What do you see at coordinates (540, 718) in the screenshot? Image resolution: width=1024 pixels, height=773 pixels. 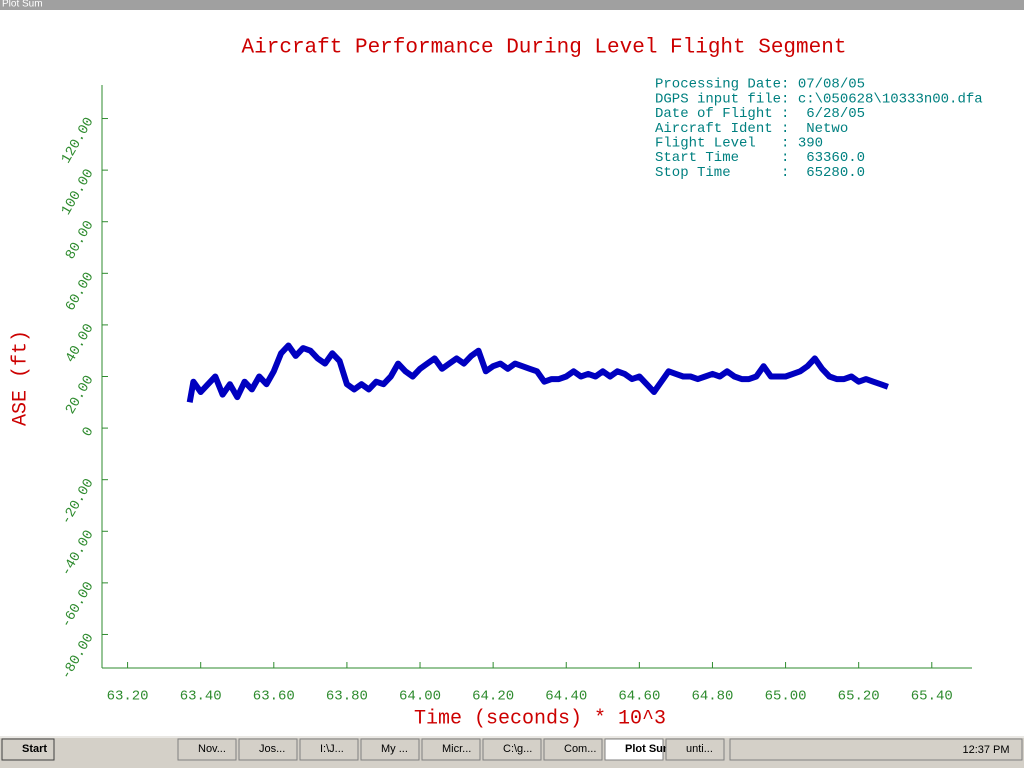 I see `x-axis-label: Time (seconds) * 10^3` at bounding box center [540, 718].